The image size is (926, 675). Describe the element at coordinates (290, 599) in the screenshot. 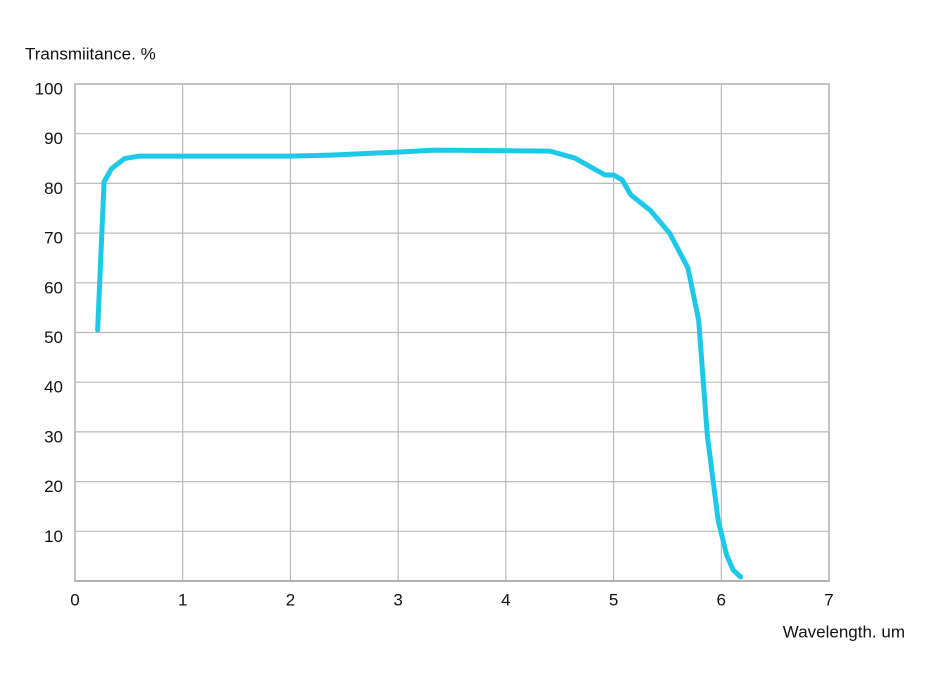

I see `x-tick-label: 2` at that location.